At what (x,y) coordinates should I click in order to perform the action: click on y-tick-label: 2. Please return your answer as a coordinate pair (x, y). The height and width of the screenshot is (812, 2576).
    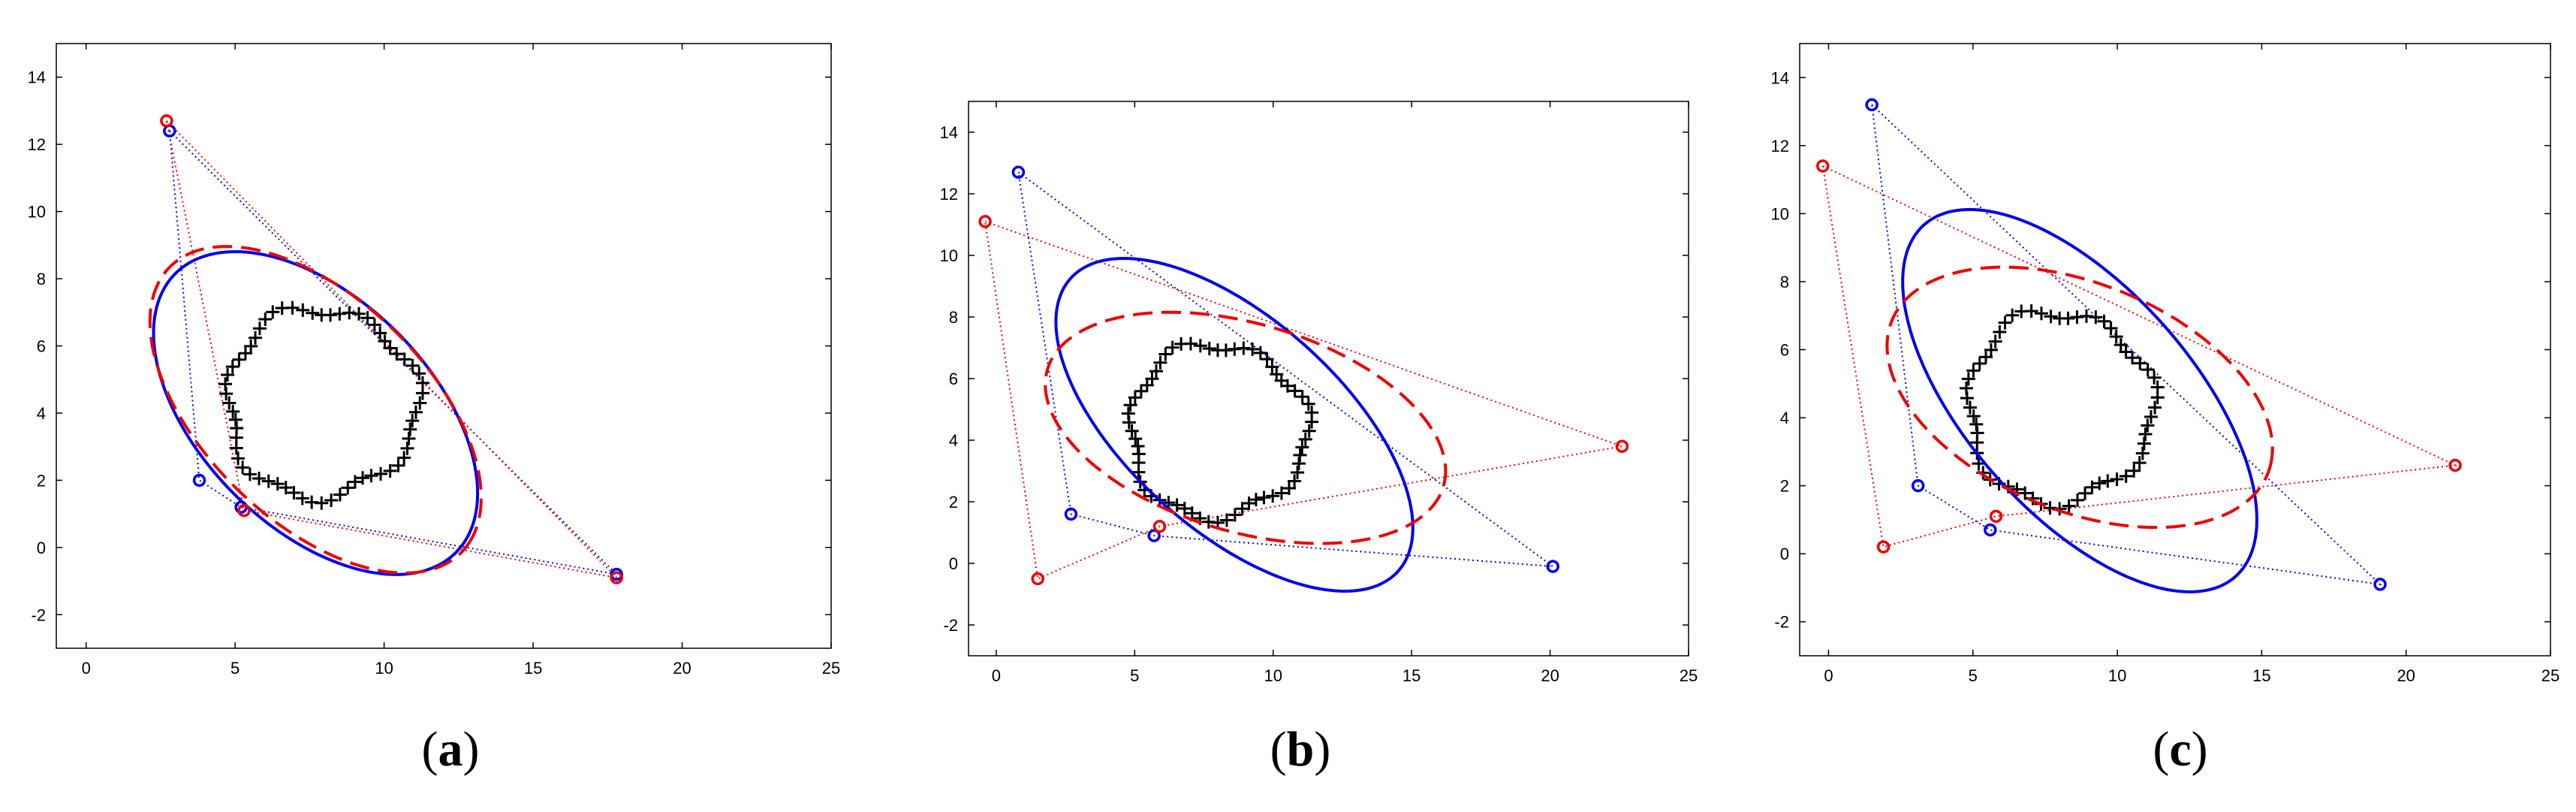
    Looking at the image, I should click on (41, 480).